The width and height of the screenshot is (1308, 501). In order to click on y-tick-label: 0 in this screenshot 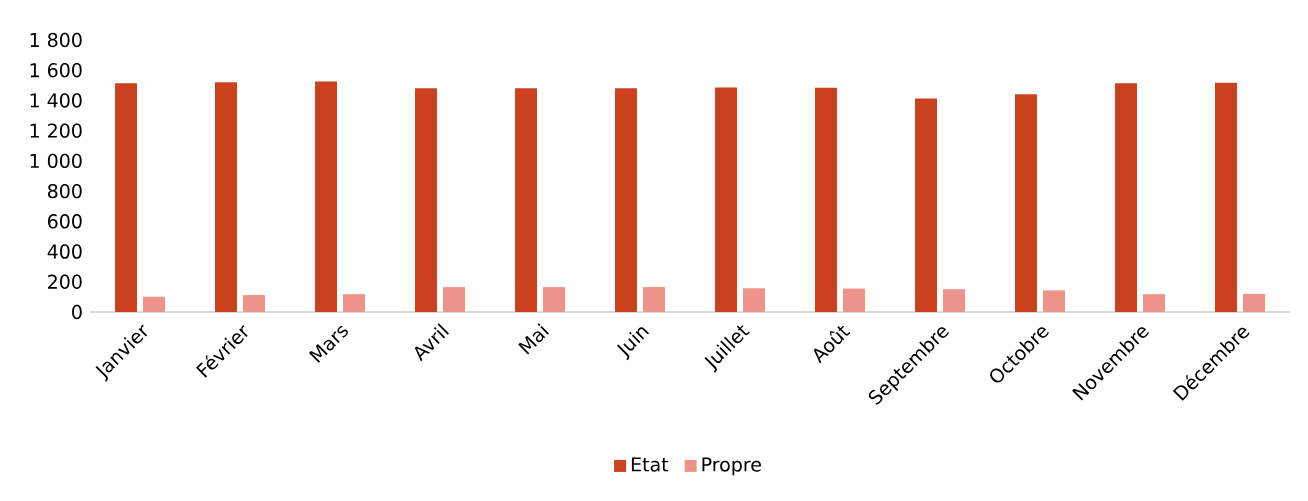, I will do `click(77, 312)`.